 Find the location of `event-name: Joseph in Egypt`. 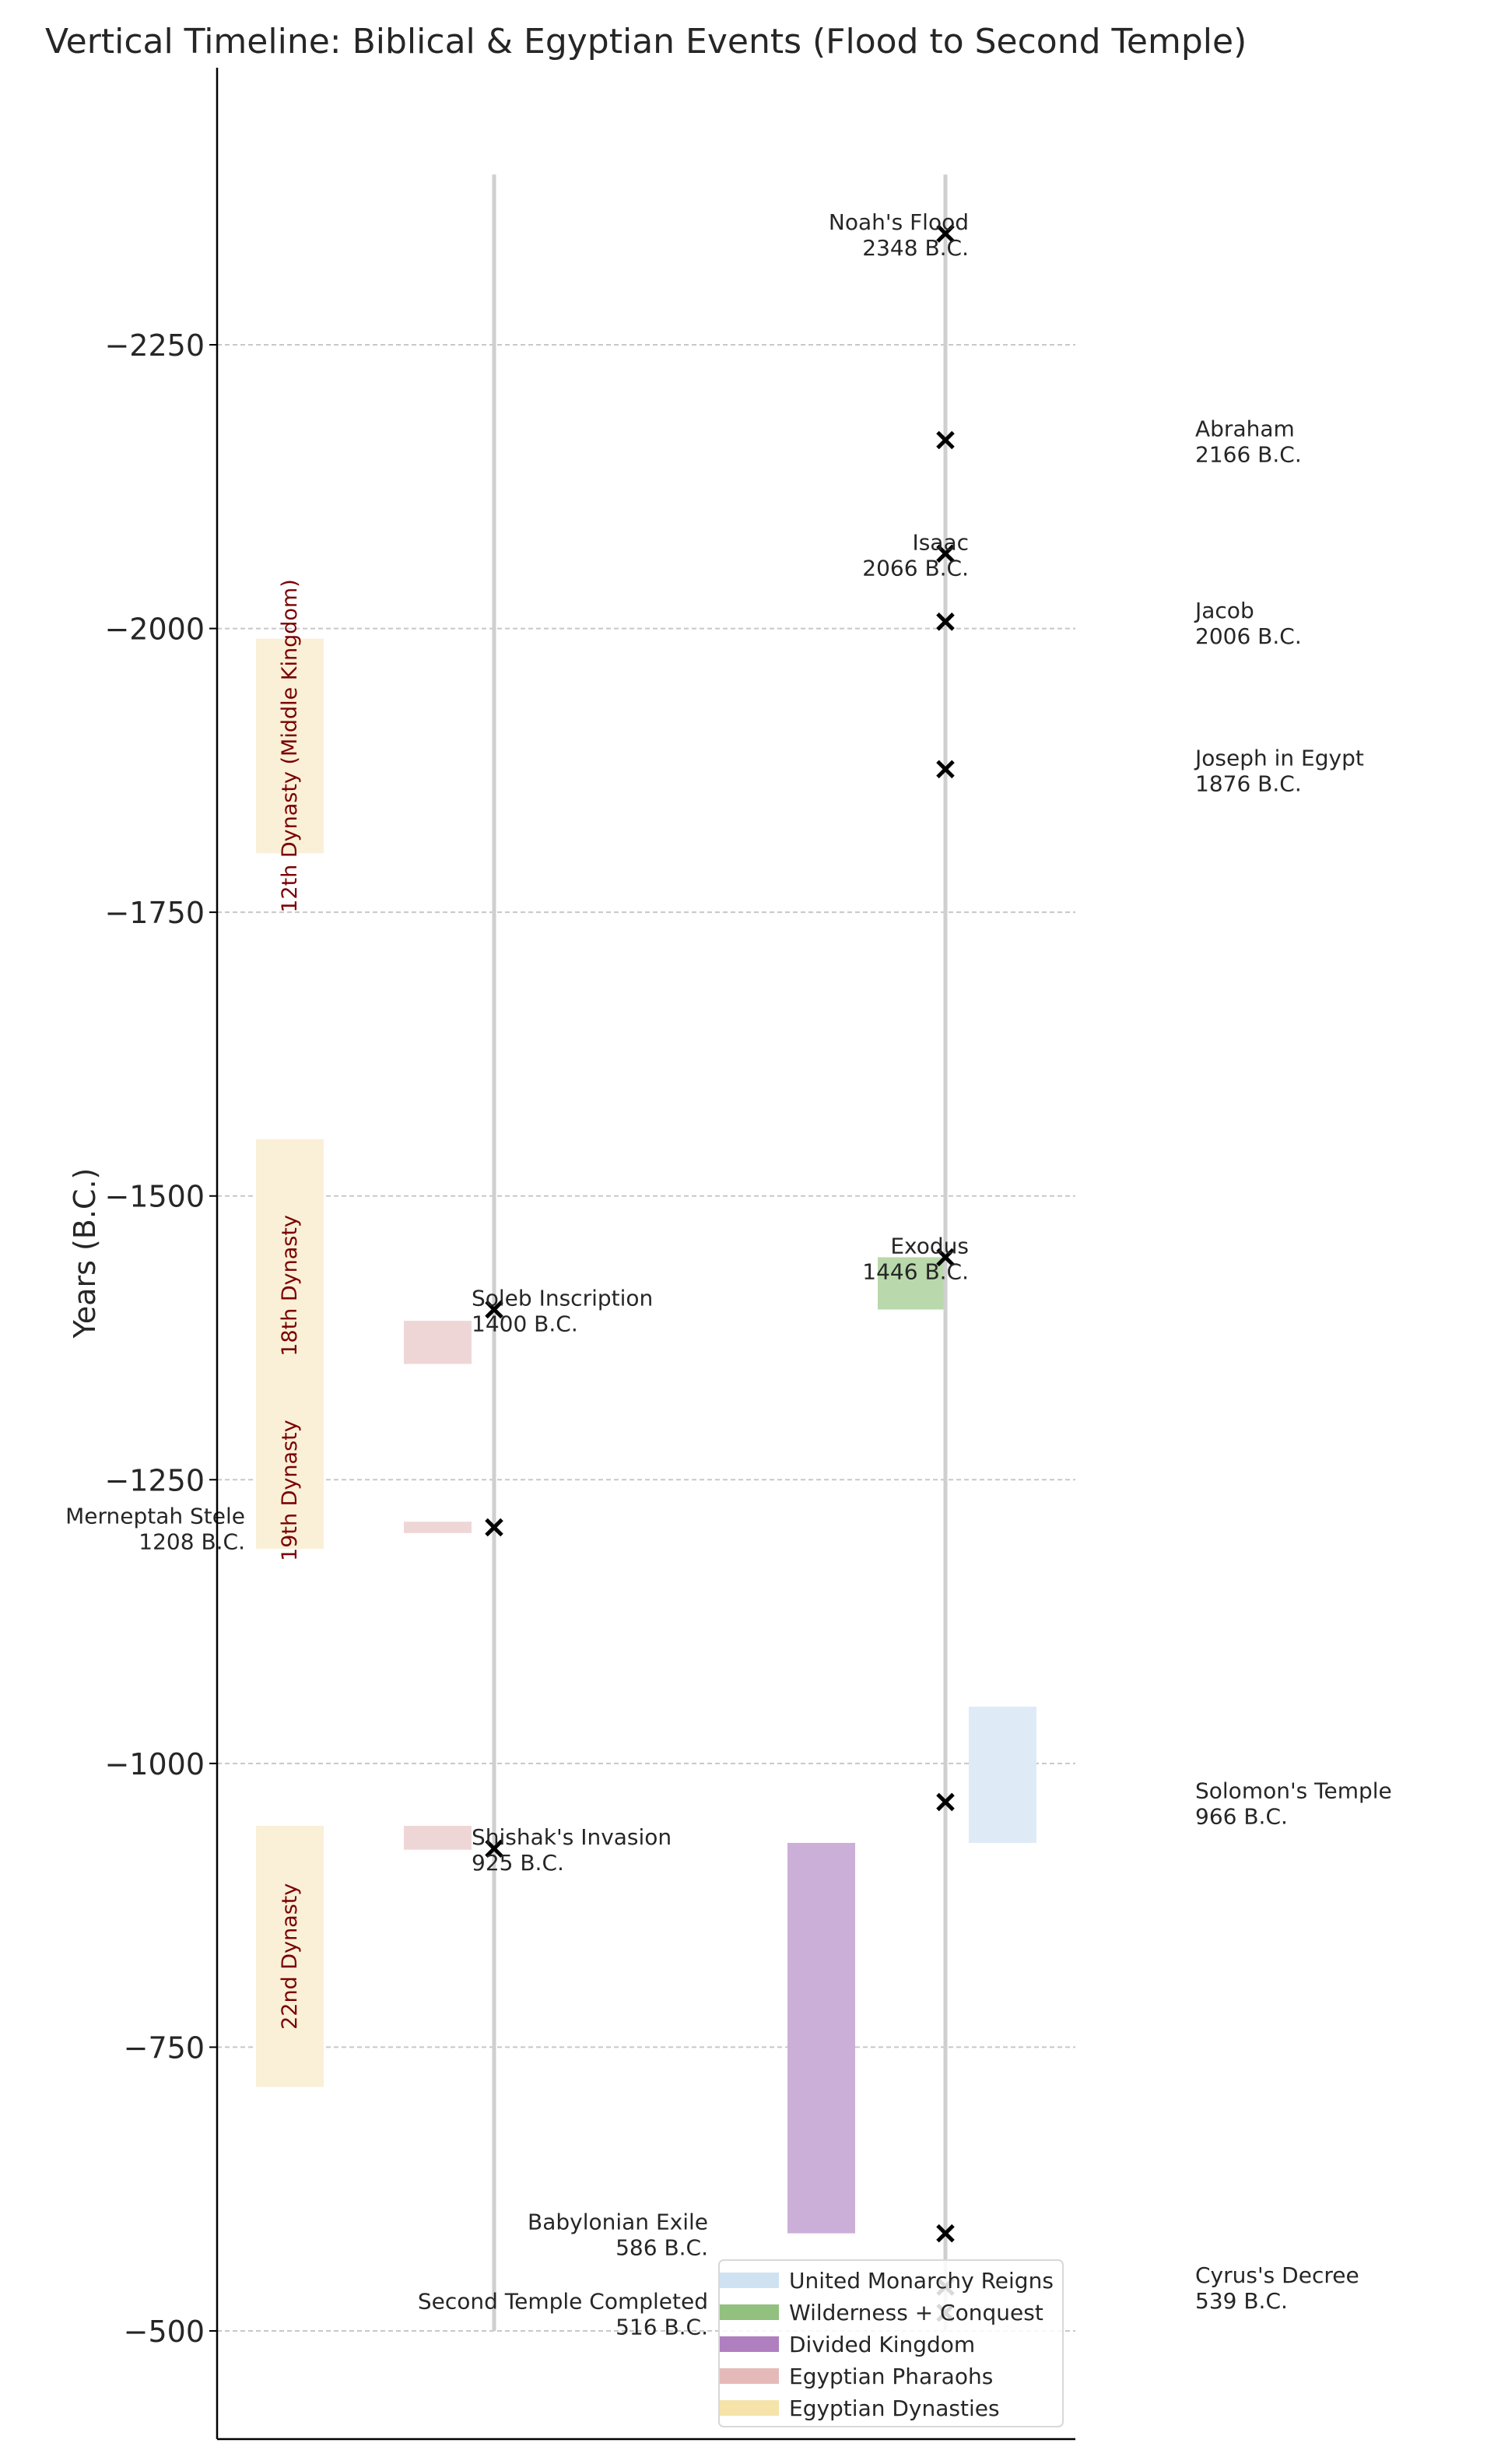

event-name: Joseph in Egypt is located at coordinates (1279, 757).